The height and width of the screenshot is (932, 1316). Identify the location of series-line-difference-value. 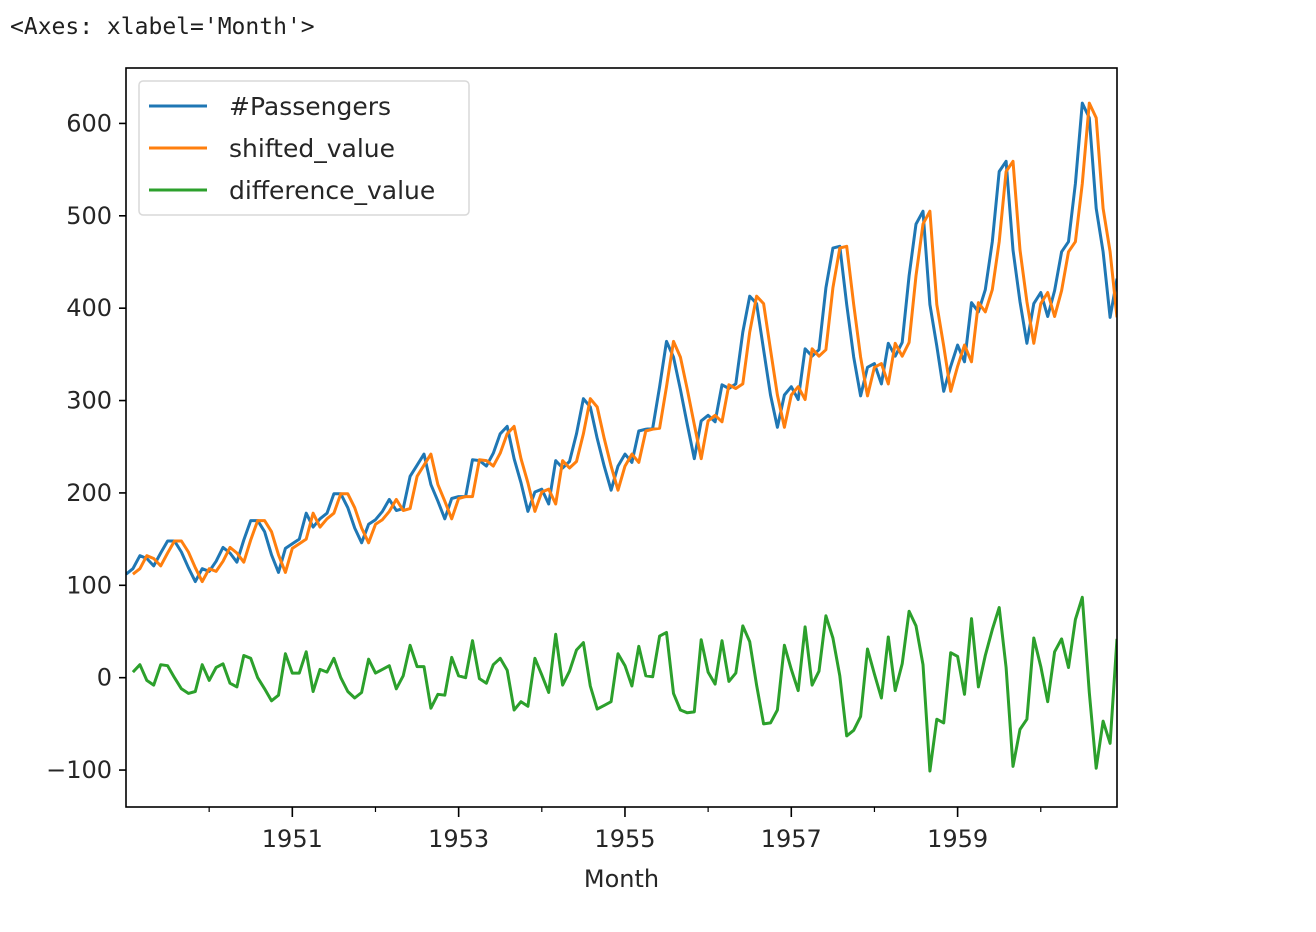
(624, 684).